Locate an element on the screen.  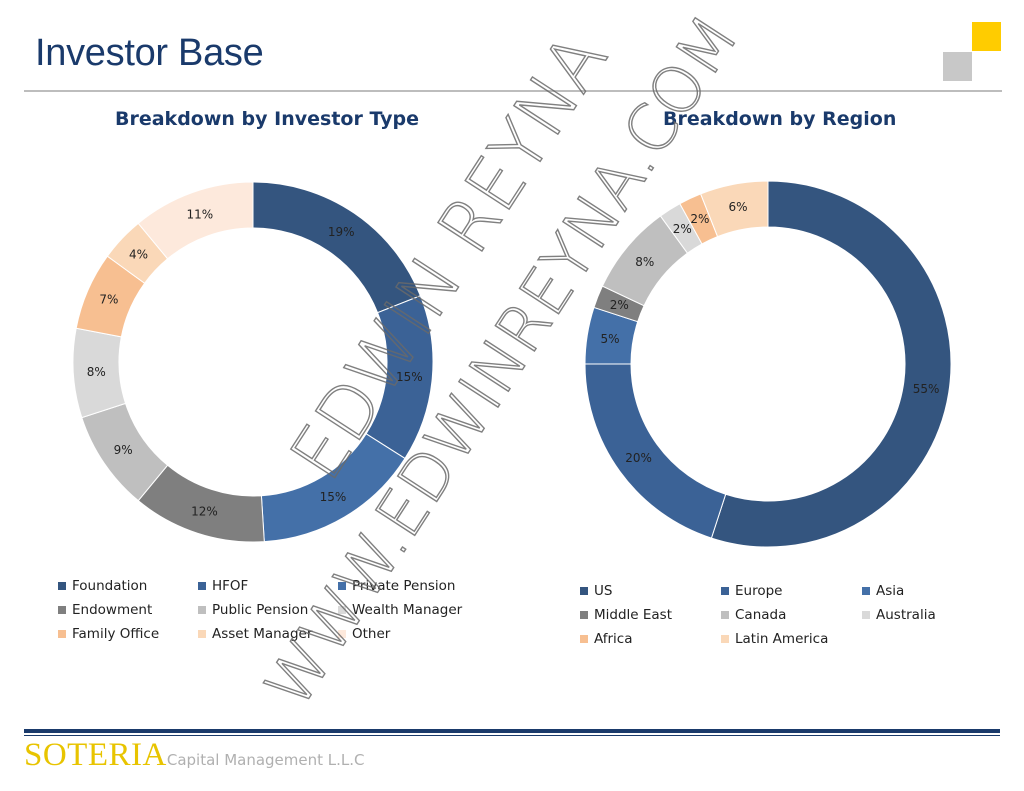
data-label-wealth-manager: 8% is located at coordinates (96, 372).